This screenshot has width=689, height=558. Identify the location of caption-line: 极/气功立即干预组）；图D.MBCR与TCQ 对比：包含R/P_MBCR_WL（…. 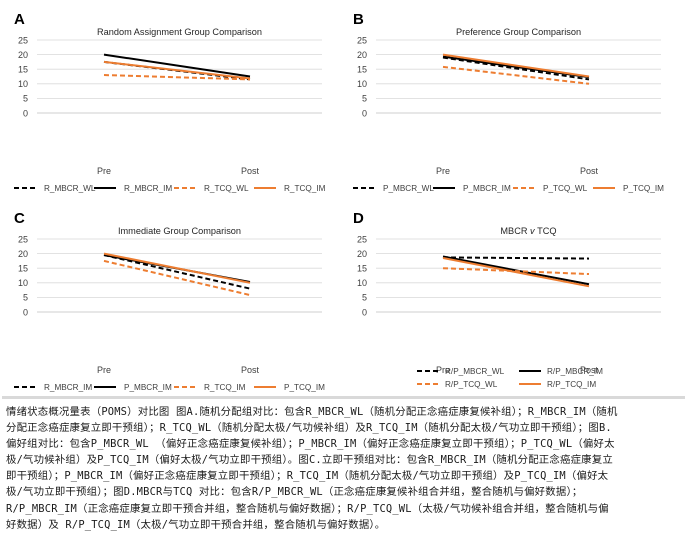
(294, 492).